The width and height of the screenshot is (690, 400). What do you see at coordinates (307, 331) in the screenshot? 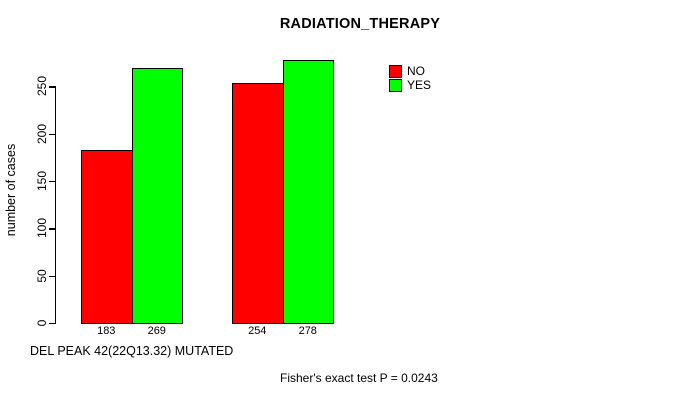
I see `bar-value-label: 278` at bounding box center [307, 331].